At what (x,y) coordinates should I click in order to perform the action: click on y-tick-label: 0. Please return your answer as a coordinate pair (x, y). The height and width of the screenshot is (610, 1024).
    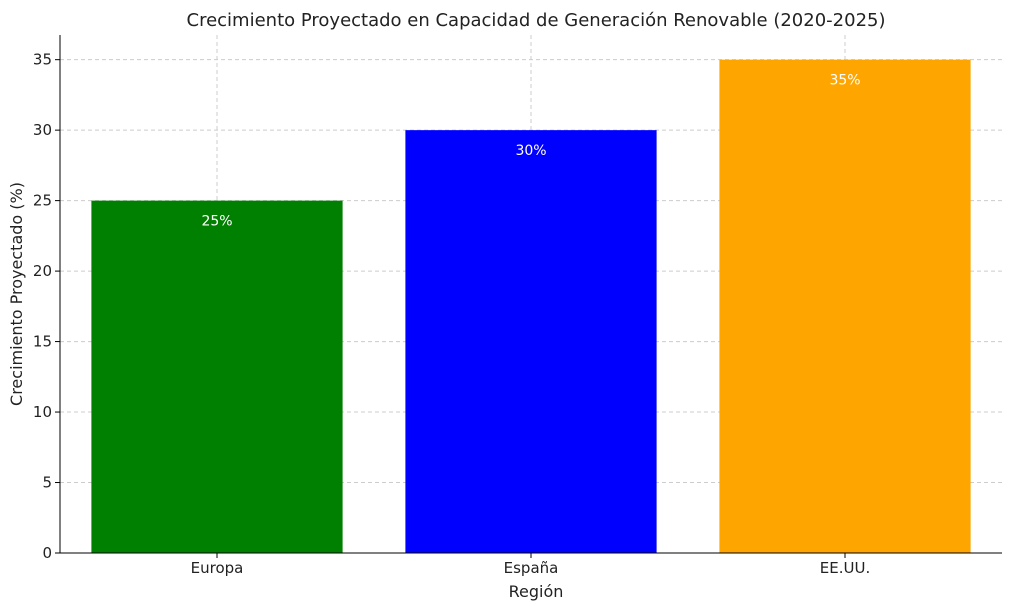
    Looking at the image, I should click on (47, 553).